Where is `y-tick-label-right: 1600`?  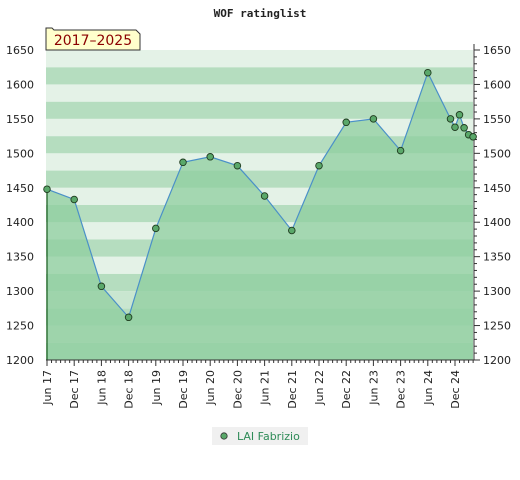 y-tick-label-right: 1600 is located at coordinates (497, 84).